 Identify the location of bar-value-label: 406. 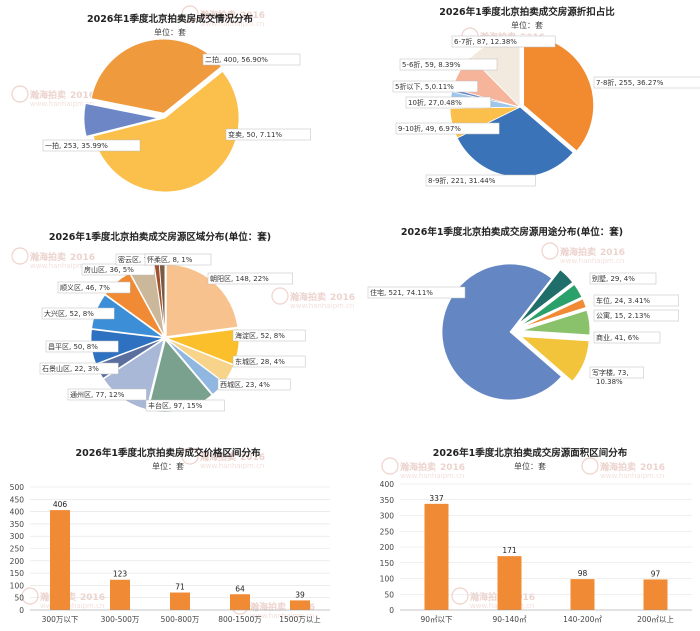
(60, 504).